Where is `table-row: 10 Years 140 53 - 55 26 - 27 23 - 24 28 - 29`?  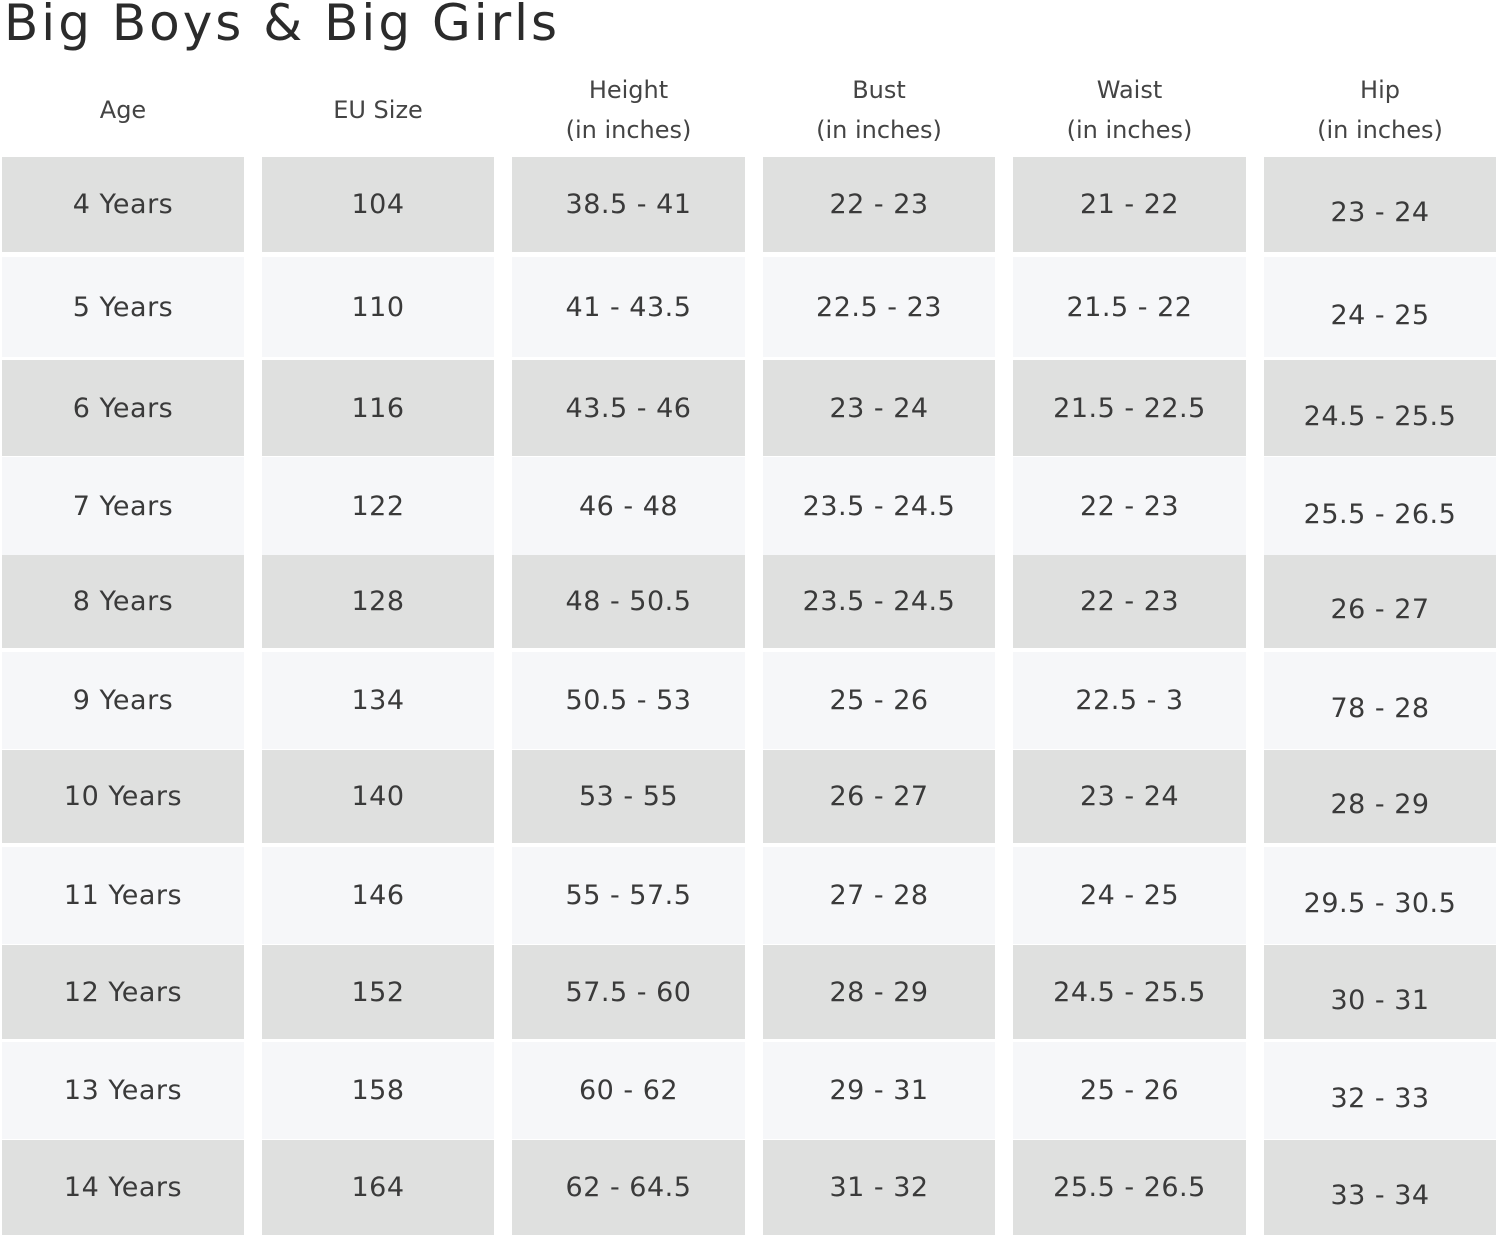 table-row: 10 Years 140 53 - 55 26 - 27 23 - 24 28 - 29 is located at coordinates (750, 796).